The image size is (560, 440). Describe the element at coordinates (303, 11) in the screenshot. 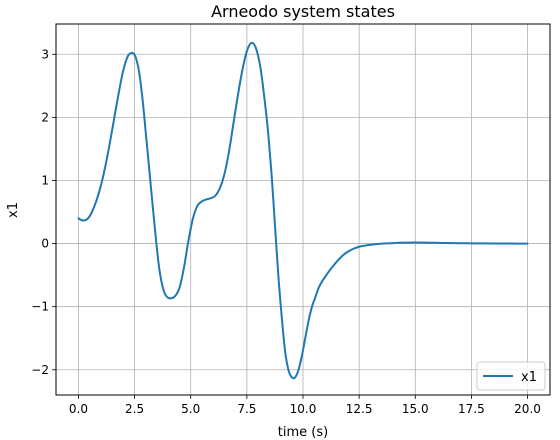

I see `chart-title: Arneodo system states` at that location.